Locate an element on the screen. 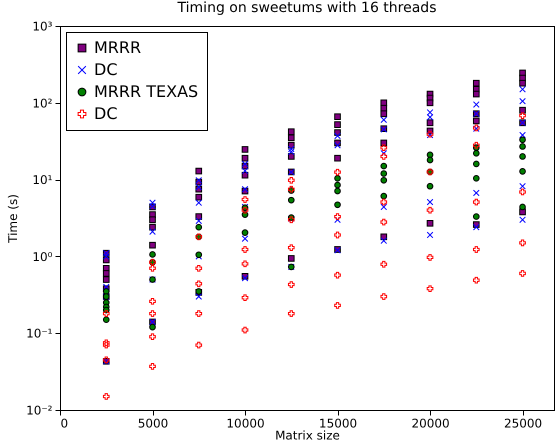 This screenshot has height=443, width=556. x-tick-label: 5000 is located at coordinates (153, 423).